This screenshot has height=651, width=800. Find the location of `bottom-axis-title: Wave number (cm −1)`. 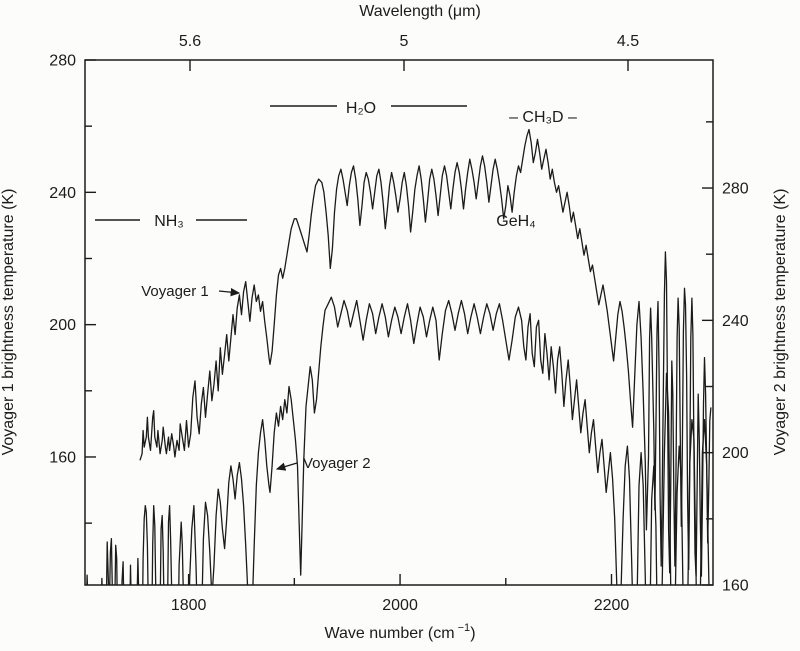

bottom-axis-title: Wave number (cm −1) is located at coordinates (399, 632).